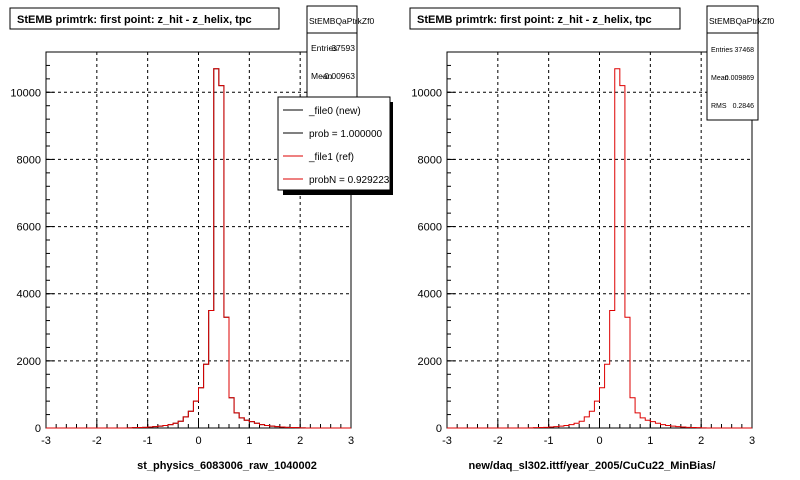  I want to click on panel-1-y-tick-label: 2000, so click(29, 362).